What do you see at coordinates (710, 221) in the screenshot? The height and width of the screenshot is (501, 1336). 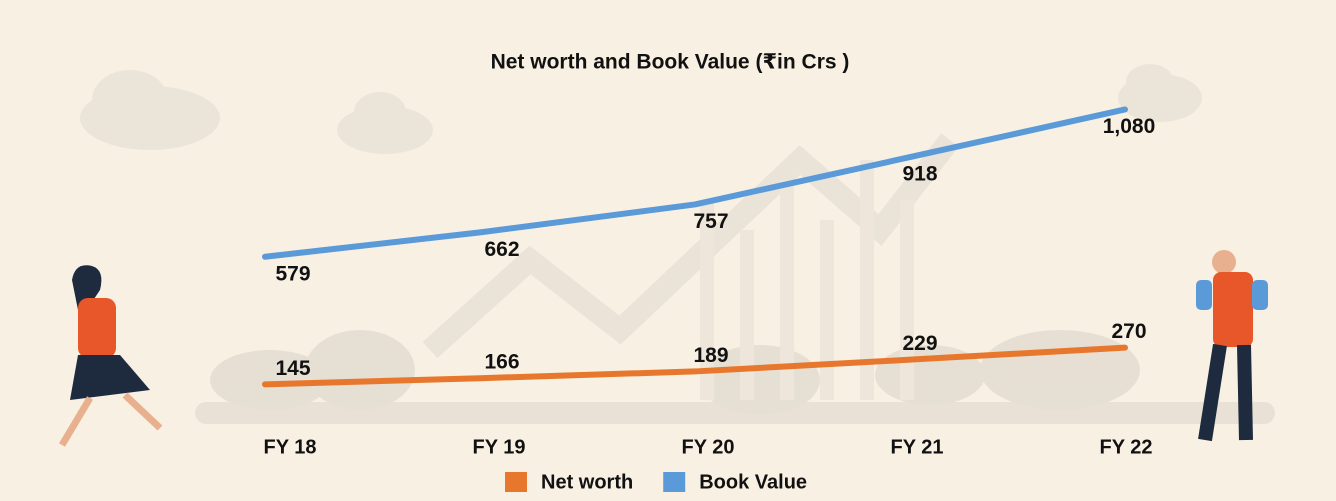 I see `data-label: 757` at bounding box center [710, 221].